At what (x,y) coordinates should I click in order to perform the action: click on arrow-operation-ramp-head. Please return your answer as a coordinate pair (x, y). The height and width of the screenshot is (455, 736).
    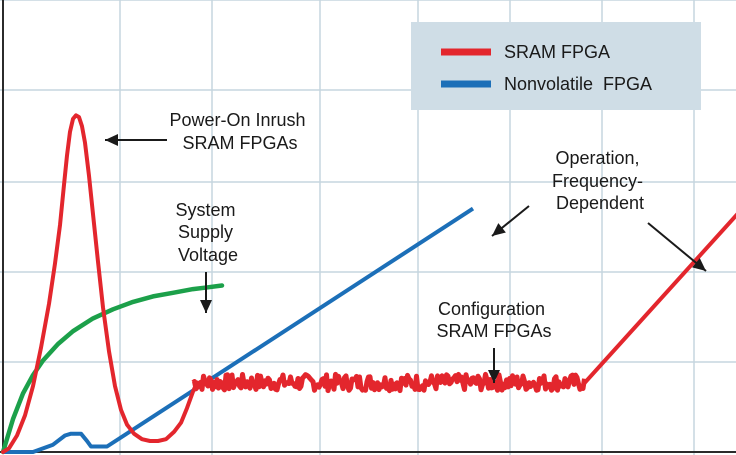
    Looking at the image, I should click on (699, 264).